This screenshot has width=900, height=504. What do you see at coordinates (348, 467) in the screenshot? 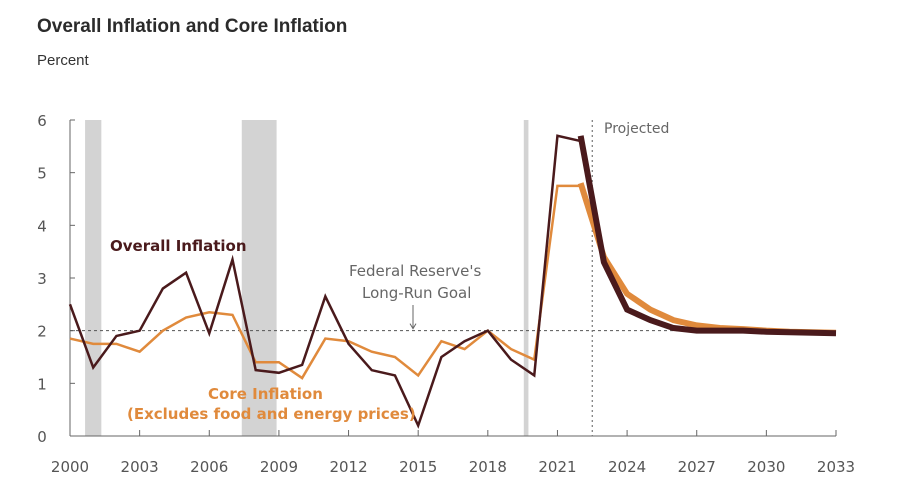
I see `x-tick-label: 2012` at bounding box center [348, 467].